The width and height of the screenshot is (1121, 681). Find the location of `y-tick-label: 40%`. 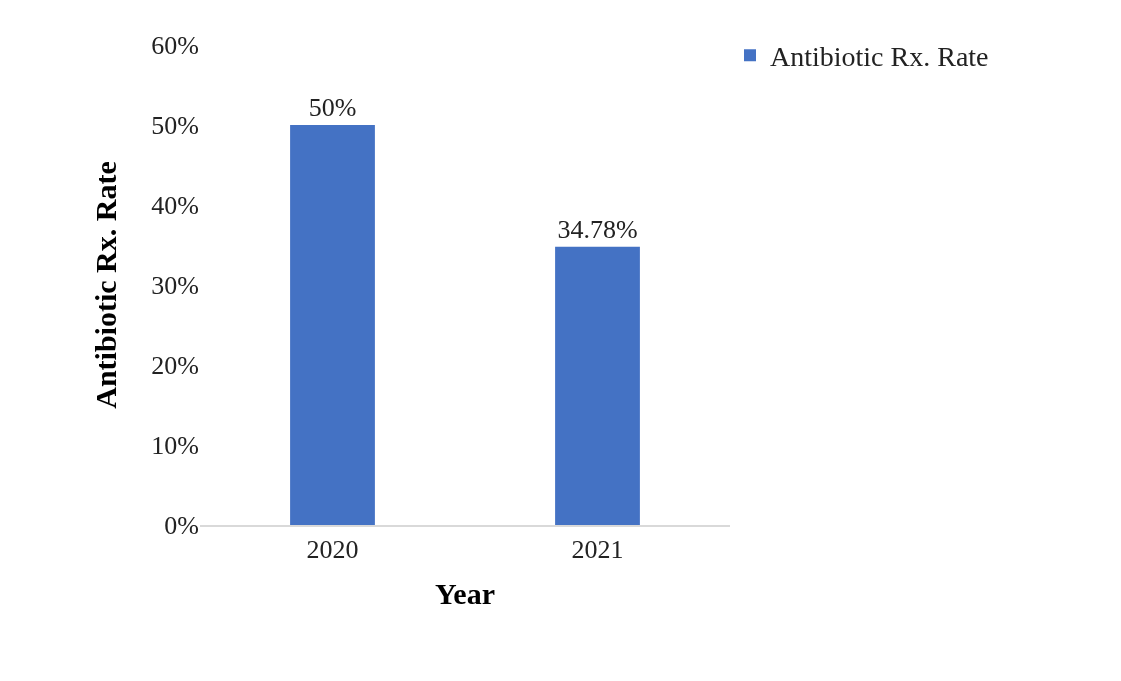

y-tick-label: 40% is located at coordinates (175, 206).